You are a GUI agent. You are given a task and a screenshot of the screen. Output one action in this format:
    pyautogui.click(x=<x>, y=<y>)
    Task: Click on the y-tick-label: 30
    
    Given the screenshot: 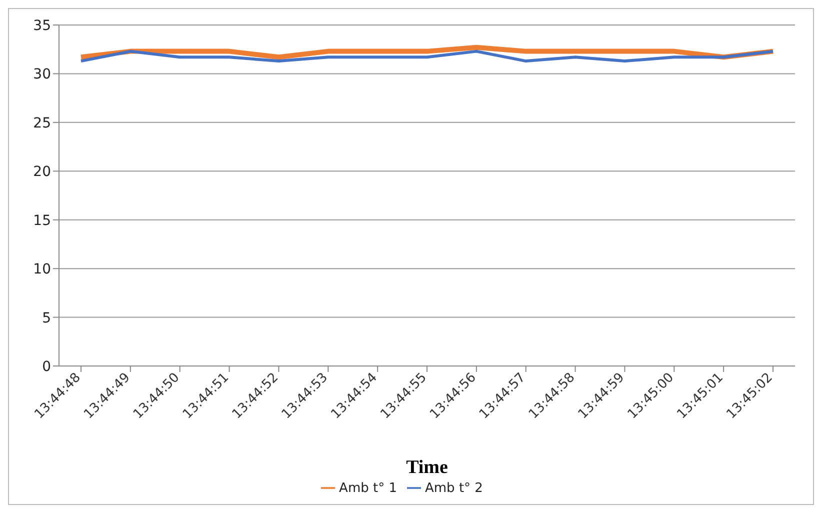 What is the action you would take?
    pyautogui.click(x=42, y=74)
    